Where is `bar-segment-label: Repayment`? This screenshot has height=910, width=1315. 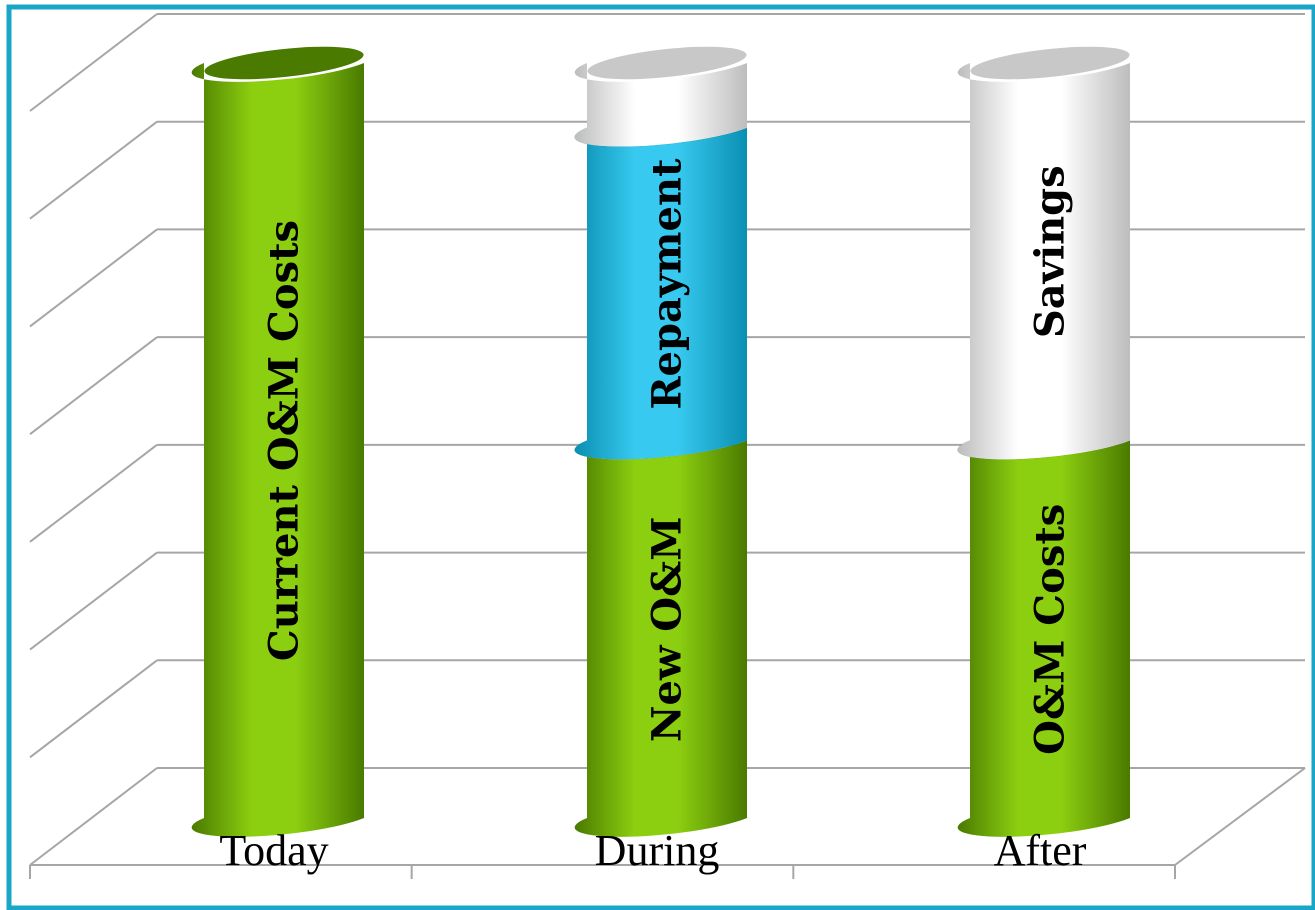 bar-segment-label: Repayment is located at coordinates (667, 284).